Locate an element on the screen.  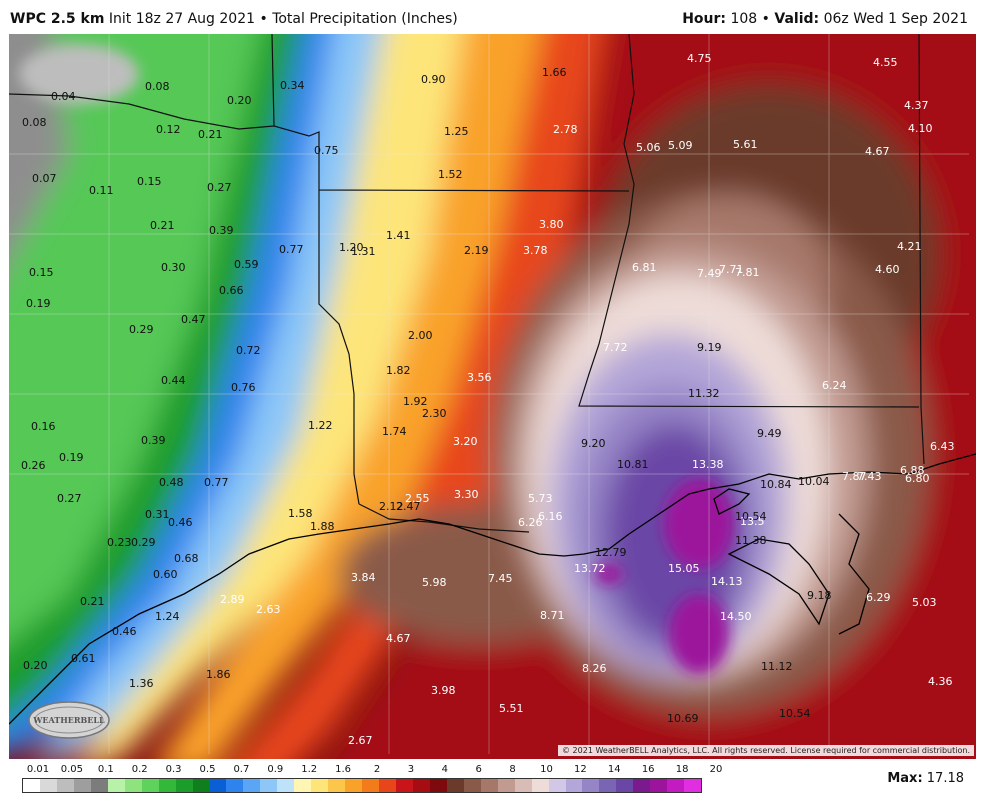
precip-value-label: 7.72 is located at coordinates (615, 347).